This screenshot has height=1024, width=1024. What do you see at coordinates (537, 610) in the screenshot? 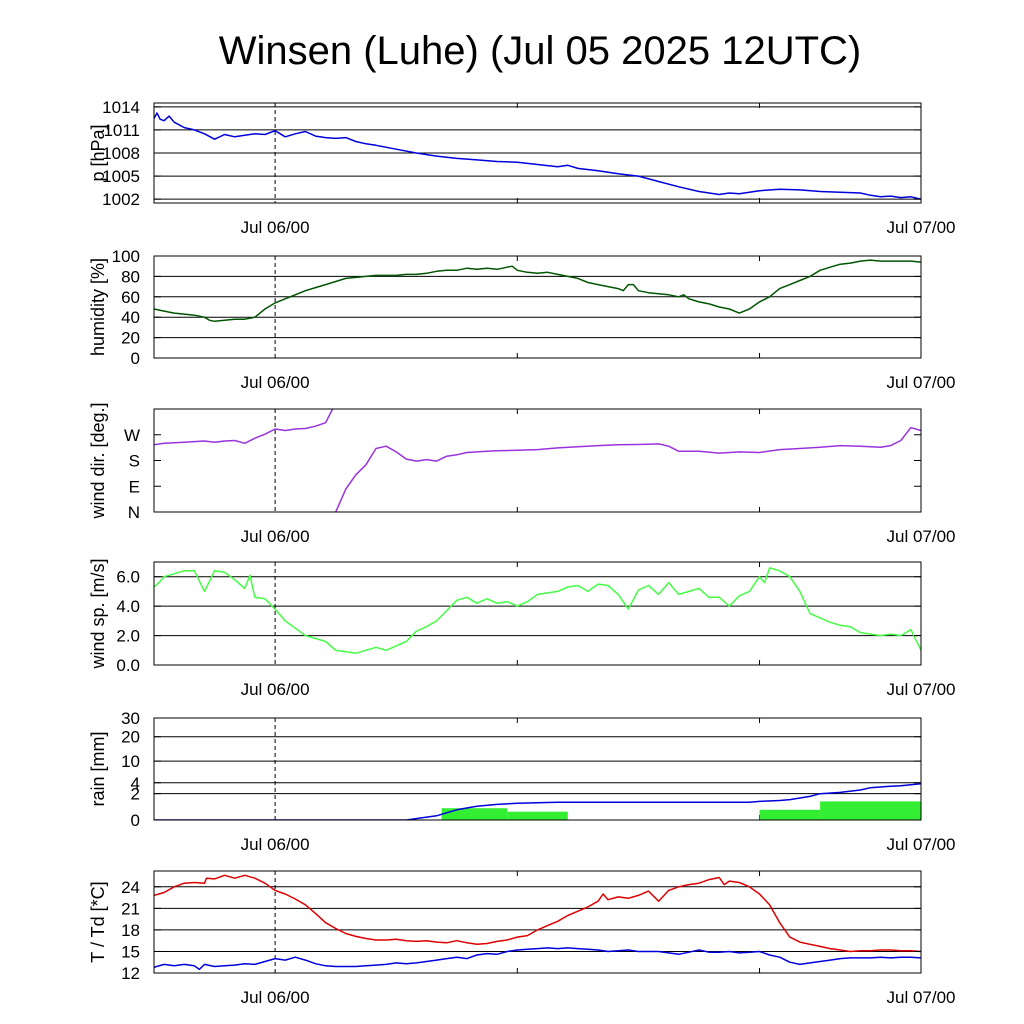
I see `series-line-wind_speed` at bounding box center [537, 610].